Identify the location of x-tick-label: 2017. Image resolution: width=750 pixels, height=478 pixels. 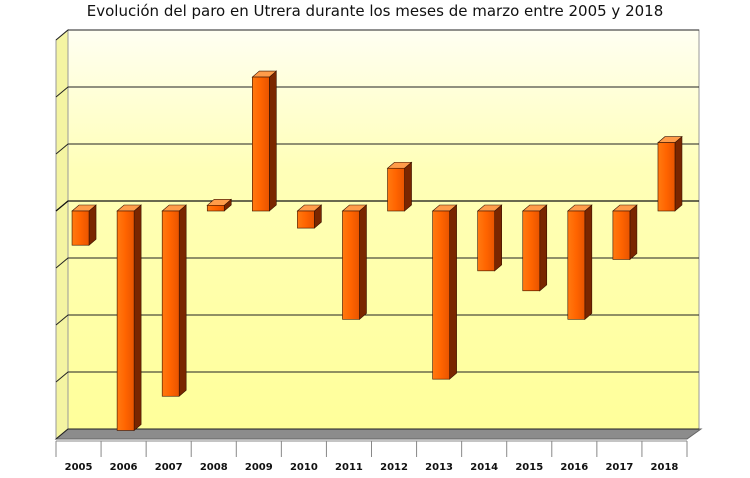
(619, 467).